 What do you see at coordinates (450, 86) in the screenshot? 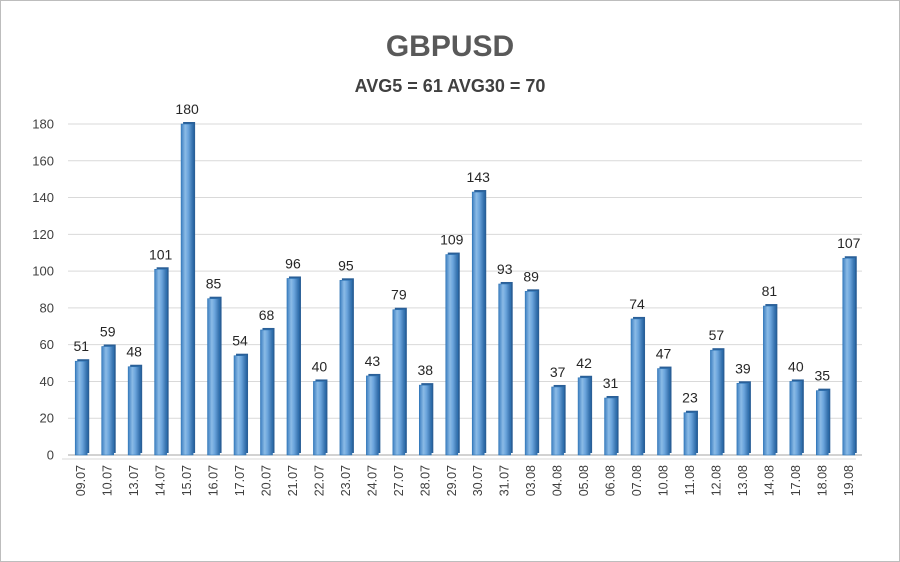
I see `chart-subtitle: AVG5 = 61 AVG30 = 70` at bounding box center [450, 86].